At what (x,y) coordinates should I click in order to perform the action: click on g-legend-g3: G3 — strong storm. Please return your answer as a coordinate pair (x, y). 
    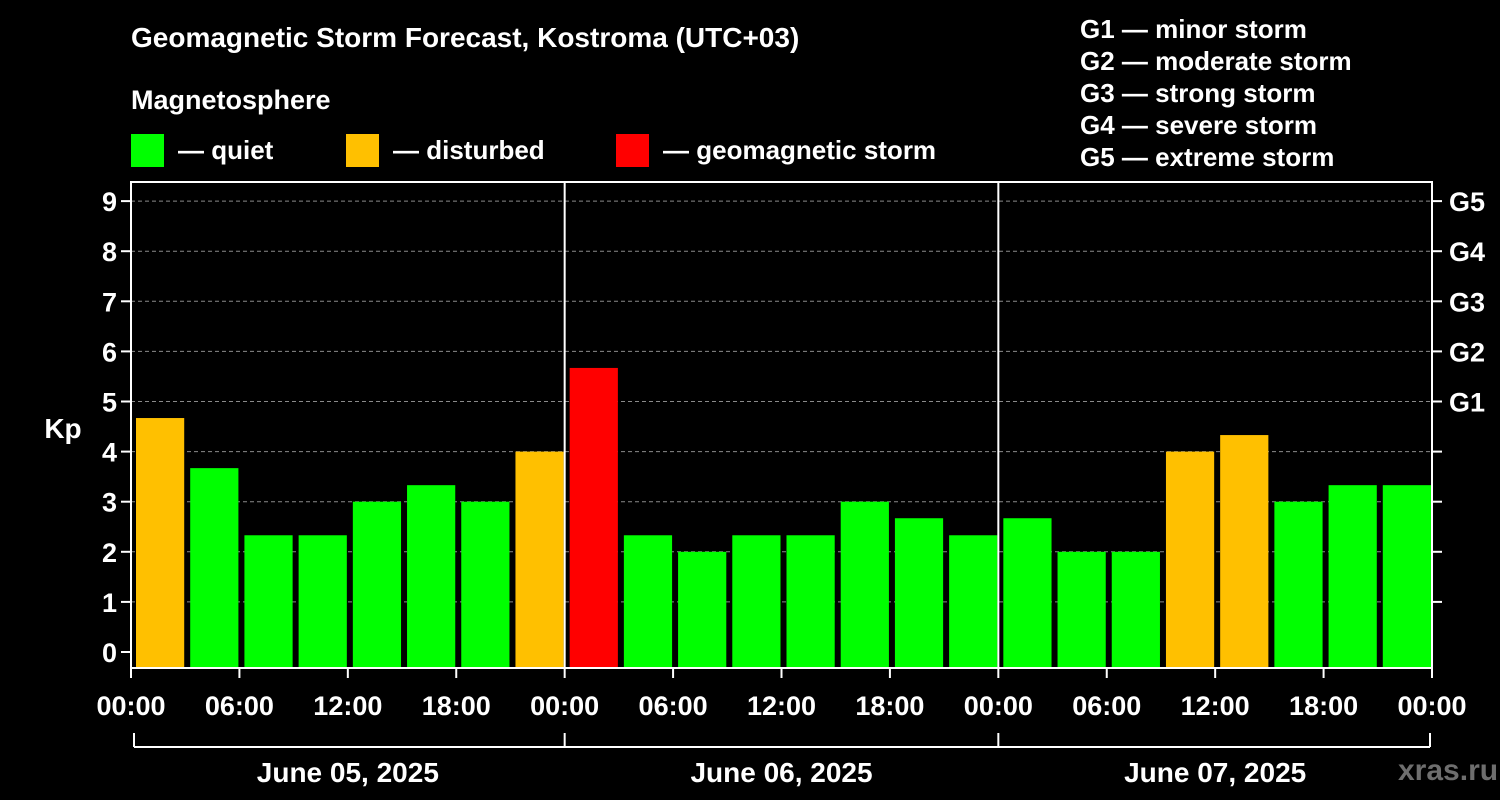
    Looking at the image, I should click on (1198, 93).